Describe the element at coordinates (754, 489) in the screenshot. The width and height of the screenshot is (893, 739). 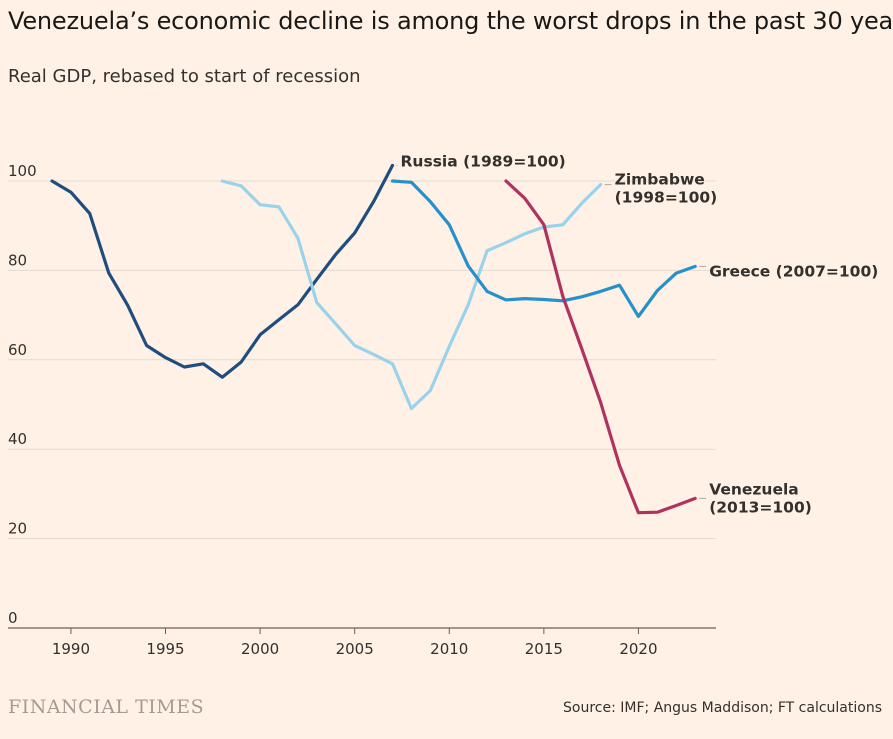
I see `series-label-line: Venezuela` at that location.